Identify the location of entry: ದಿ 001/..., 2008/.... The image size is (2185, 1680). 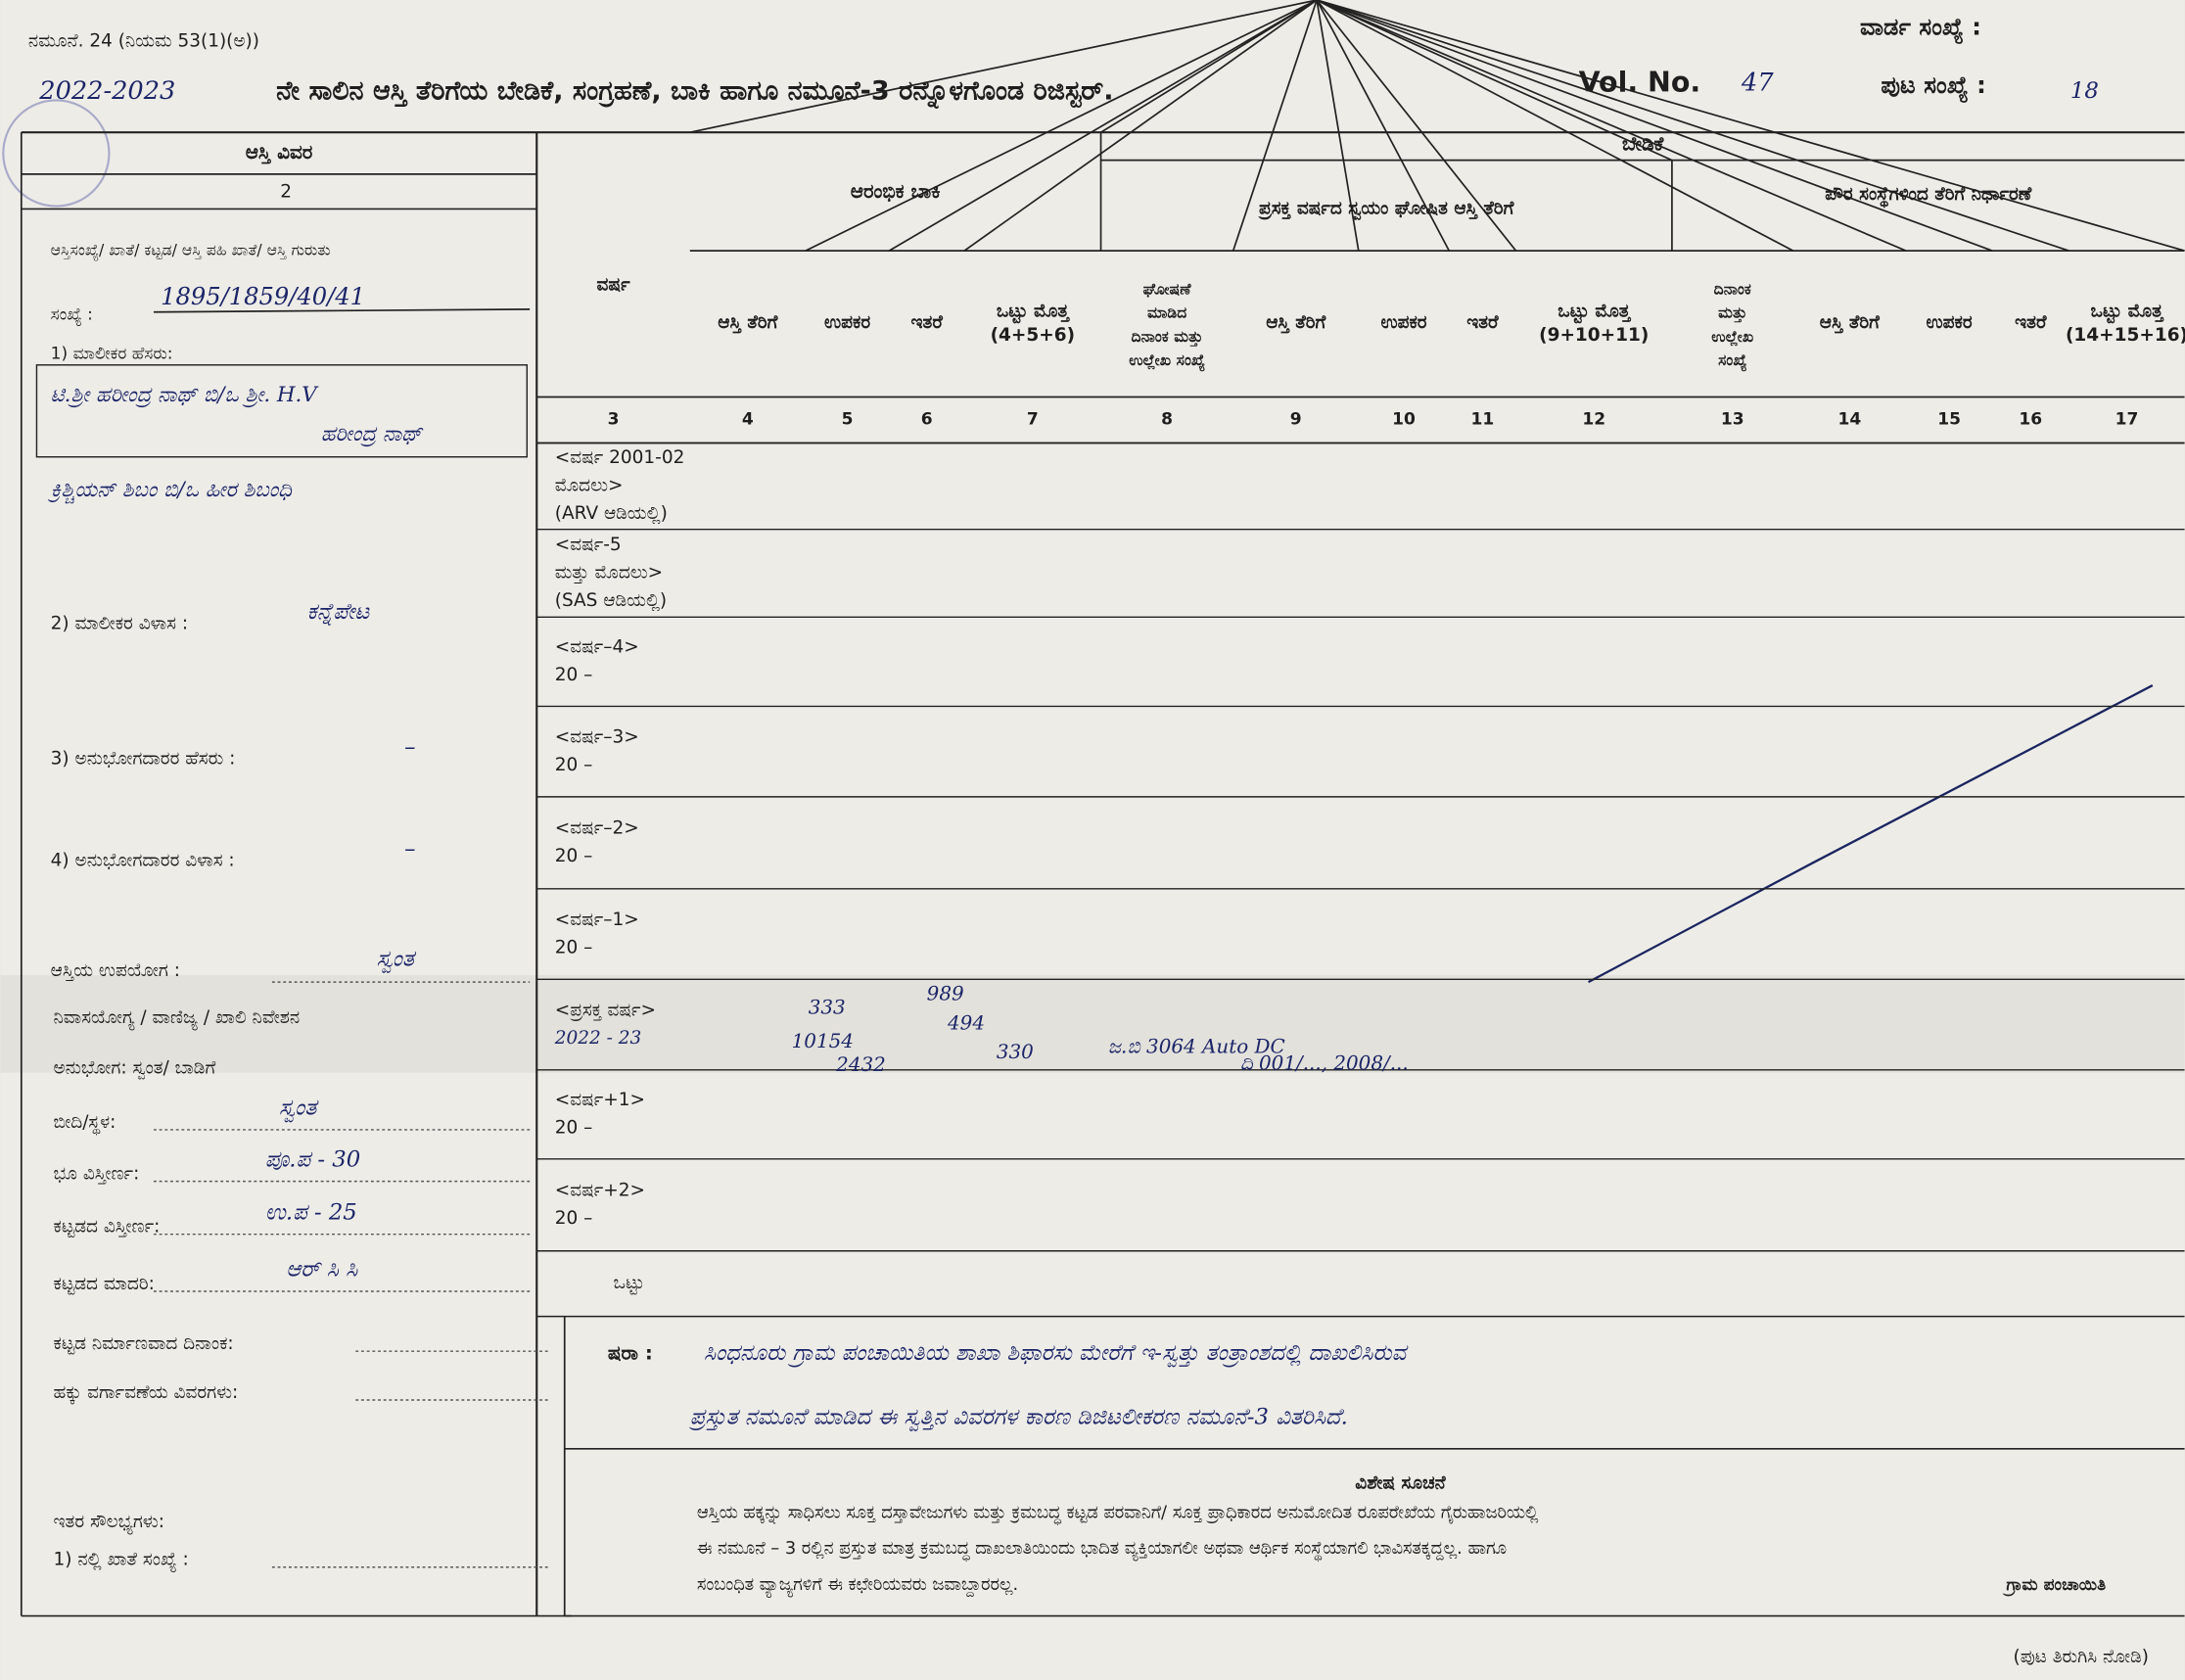
(1325, 1063).